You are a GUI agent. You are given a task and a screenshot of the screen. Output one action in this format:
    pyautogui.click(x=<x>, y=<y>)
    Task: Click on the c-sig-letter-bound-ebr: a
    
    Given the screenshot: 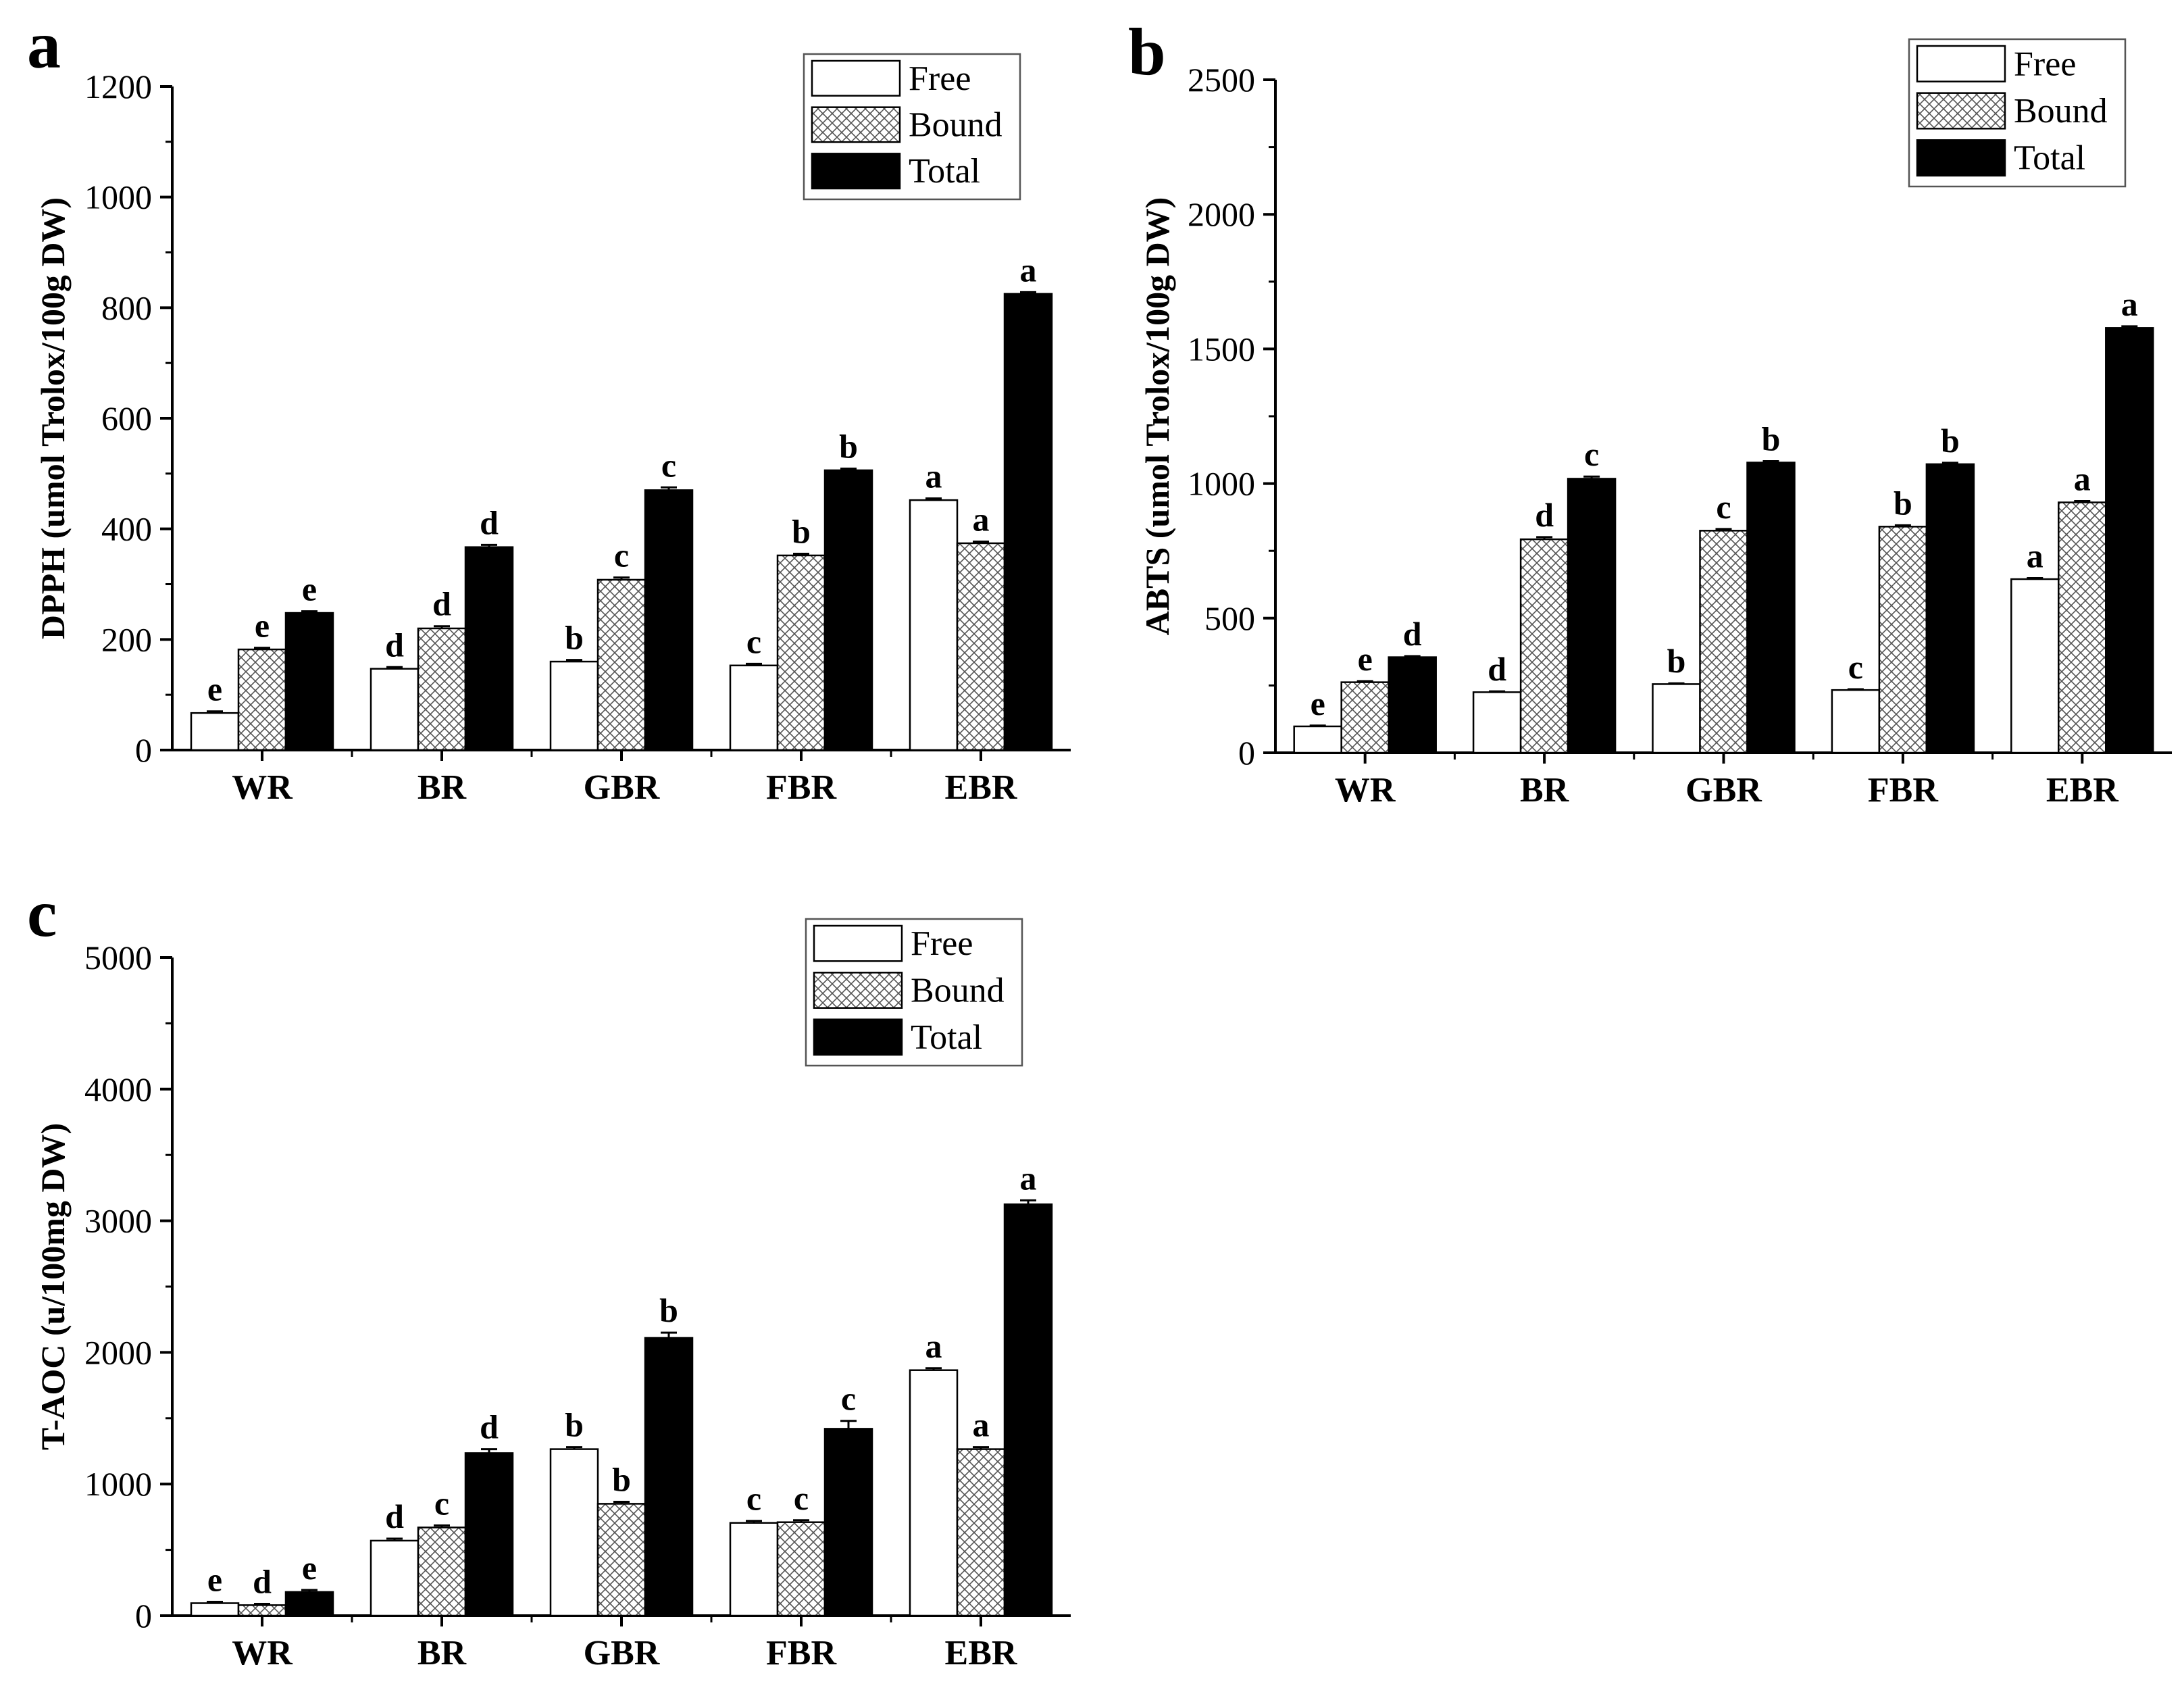 What is the action you would take?
    pyautogui.click(x=982, y=1425)
    